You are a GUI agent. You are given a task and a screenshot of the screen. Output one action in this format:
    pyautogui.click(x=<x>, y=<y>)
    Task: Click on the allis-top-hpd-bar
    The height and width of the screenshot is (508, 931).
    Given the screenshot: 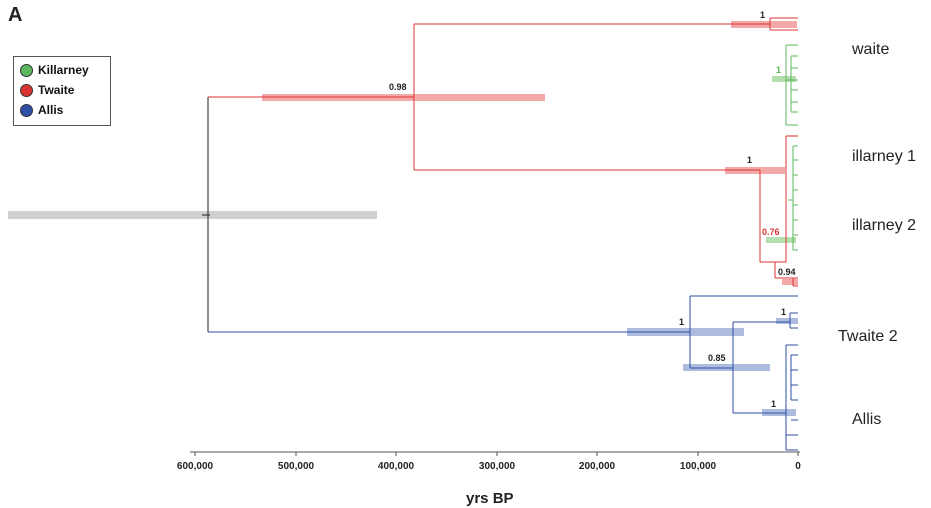 What is the action you would take?
    pyautogui.click(x=787, y=321)
    